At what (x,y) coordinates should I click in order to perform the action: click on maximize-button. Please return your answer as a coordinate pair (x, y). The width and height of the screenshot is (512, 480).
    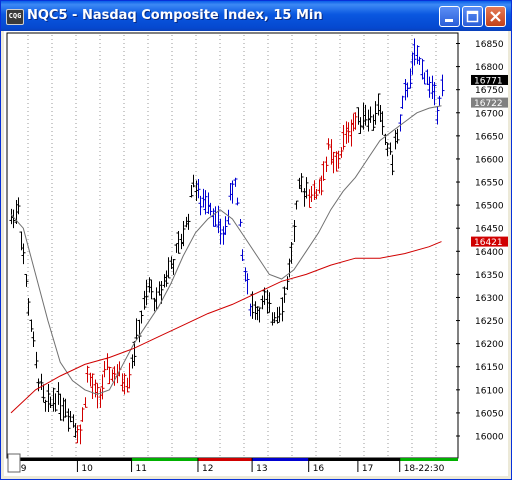
    Looking at the image, I should click on (472, 16).